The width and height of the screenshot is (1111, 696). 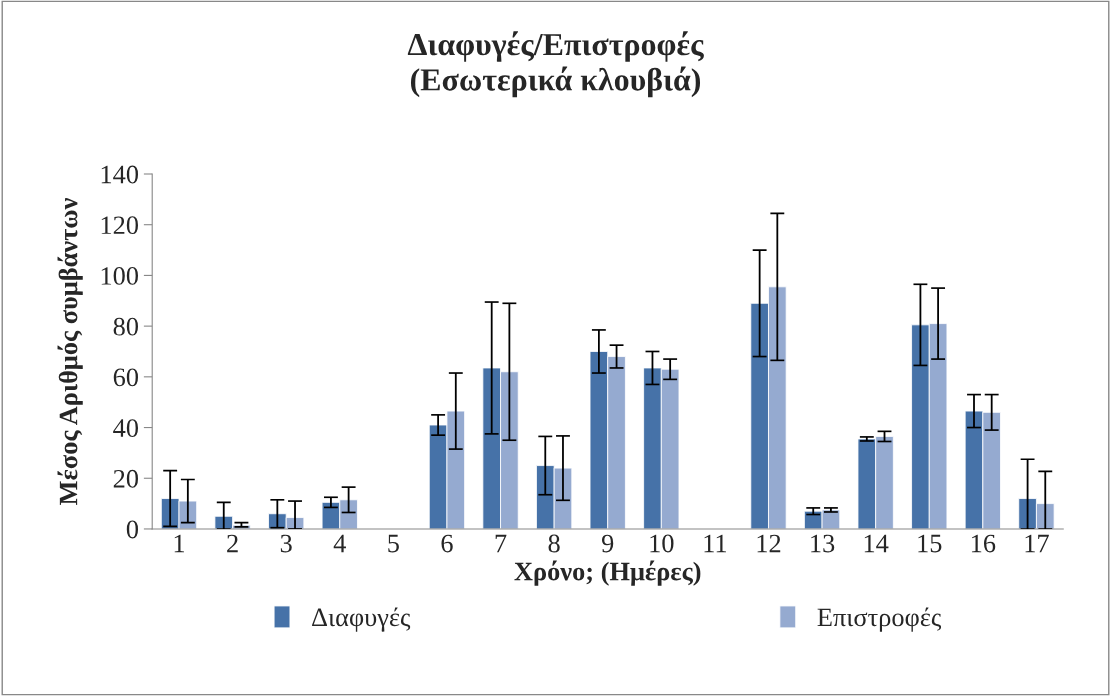 I want to click on y-tick-label: 60, so click(x=126, y=377).